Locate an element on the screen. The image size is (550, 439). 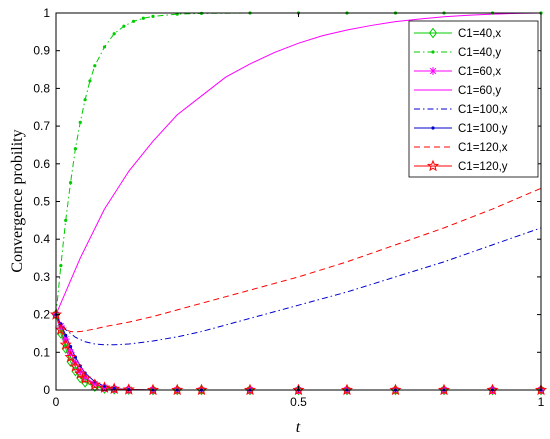
legend-label: C1=40,y is located at coordinates (479, 53).